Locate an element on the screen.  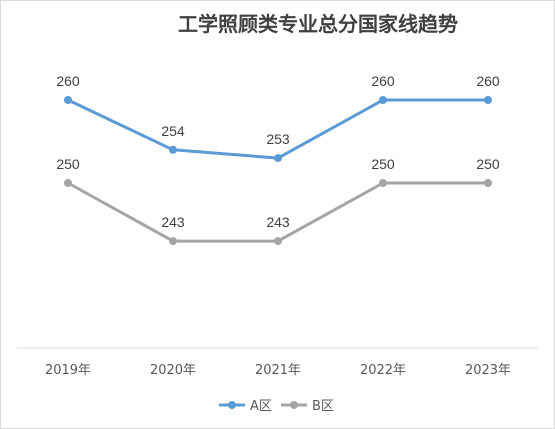
legend-label: B区 is located at coordinates (323, 406).